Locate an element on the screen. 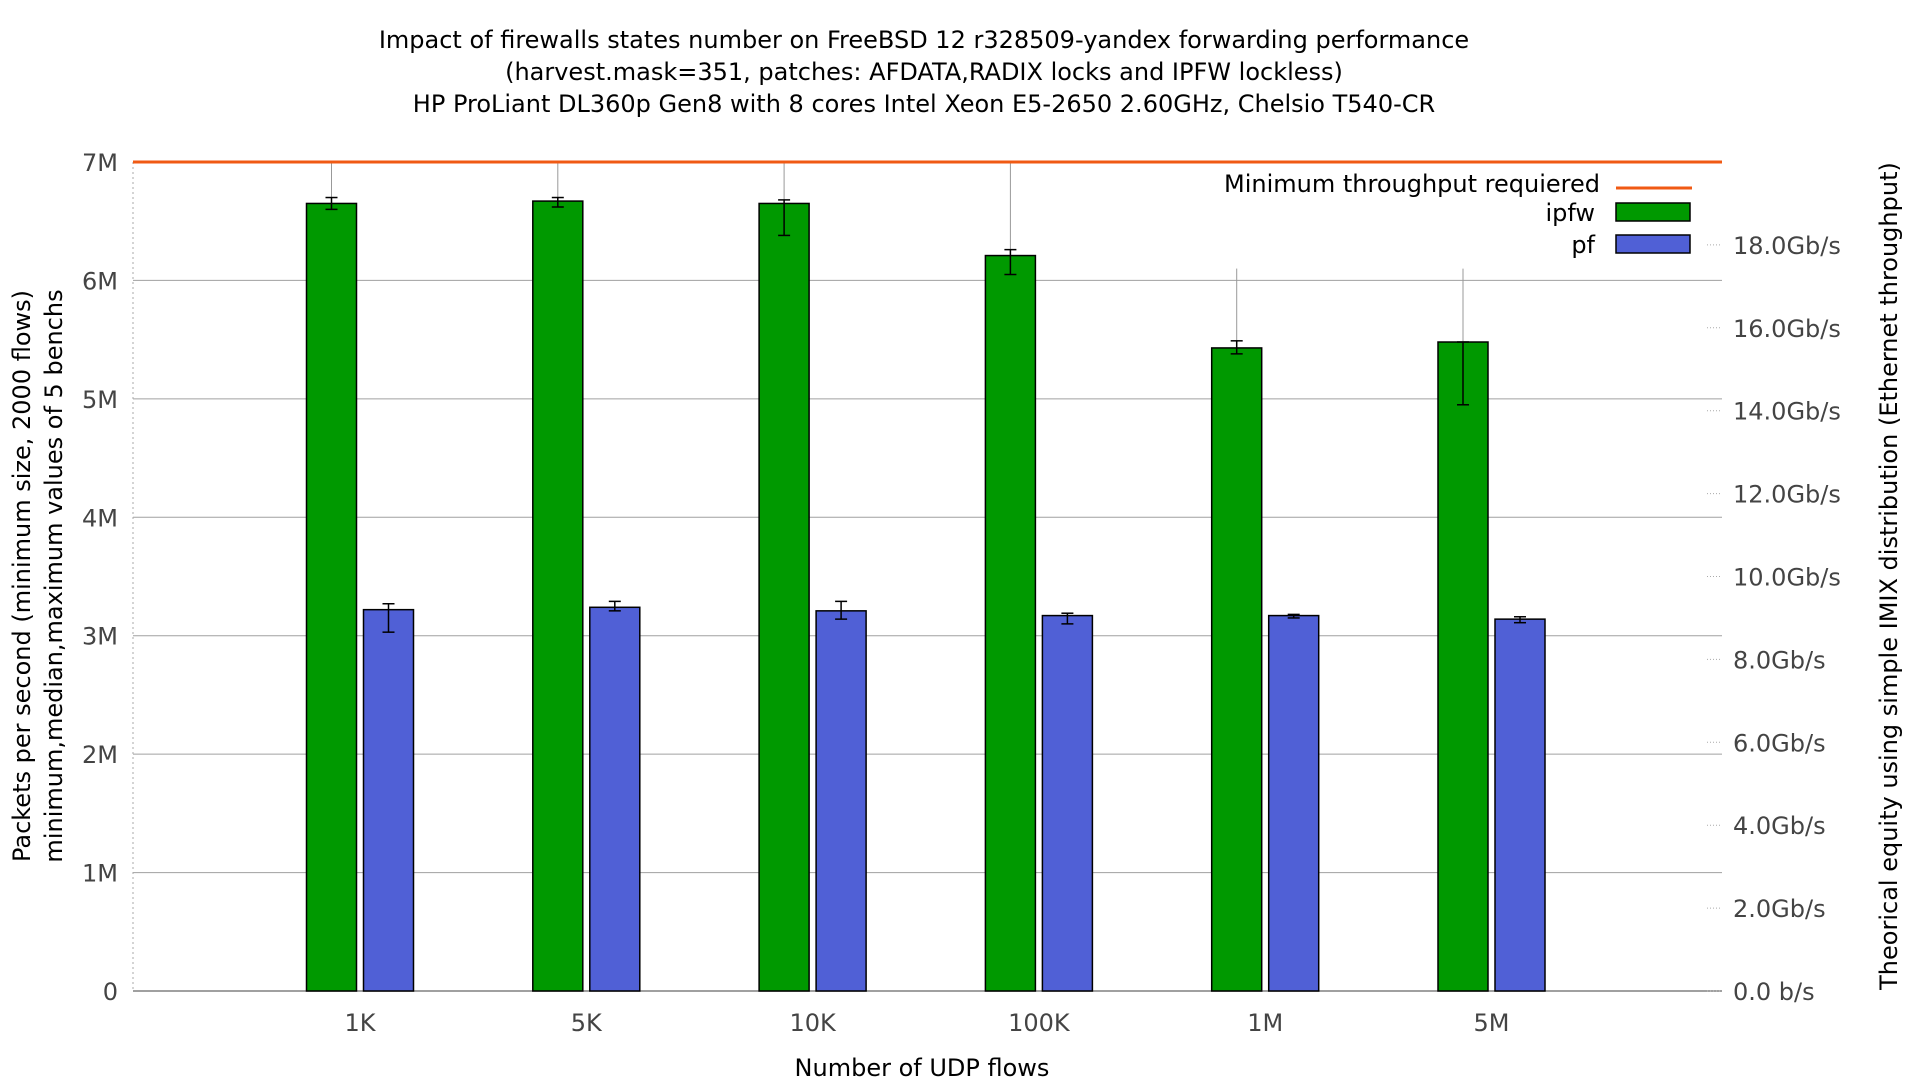  x-tick-label: 5M is located at coordinates (1492, 1023).